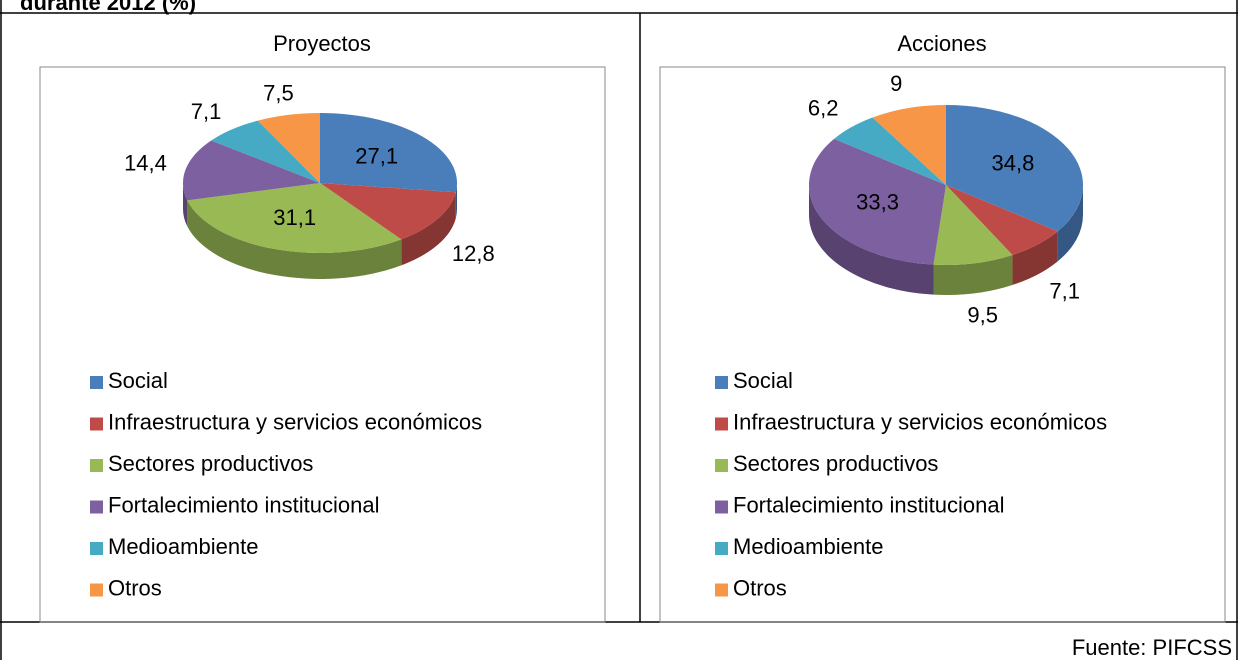 The image size is (1238, 660). Describe the element at coordinates (473, 253) in the screenshot. I see `data-label: 12,8` at that location.